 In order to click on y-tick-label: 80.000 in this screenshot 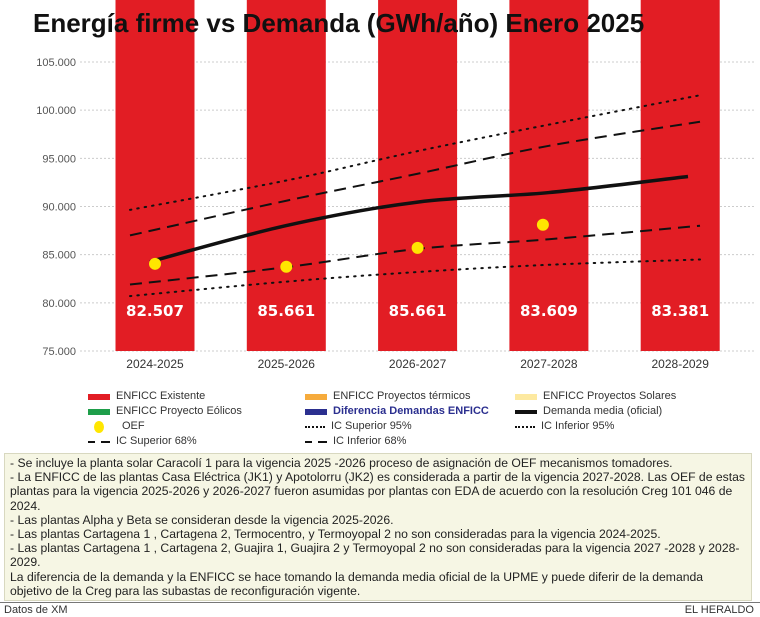, I will do `click(59, 304)`.